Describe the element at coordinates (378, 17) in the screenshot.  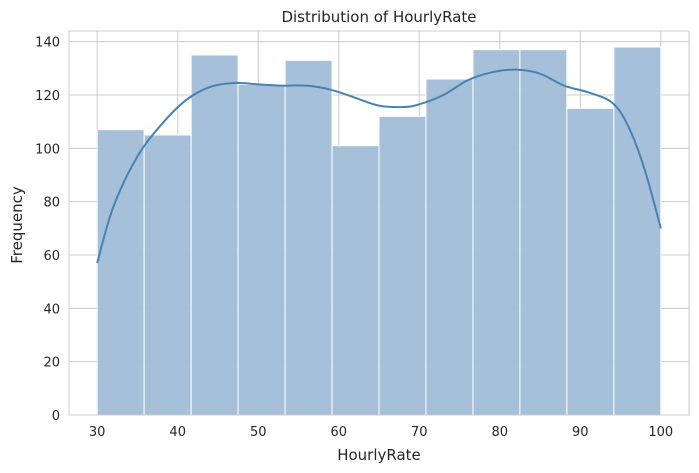
I see `chart-title: Distribution of HourlyRate` at that location.